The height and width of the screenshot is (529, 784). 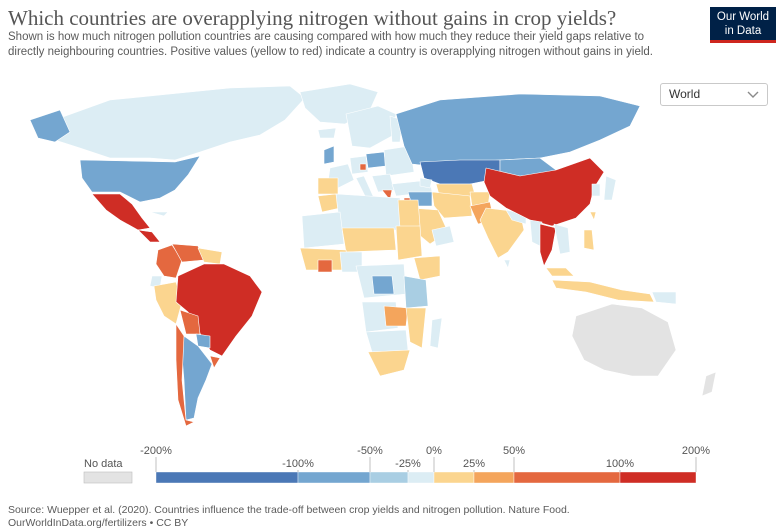 What do you see at coordinates (323, 230) in the screenshot?
I see `country-mauritania-mali` at bounding box center [323, 230].